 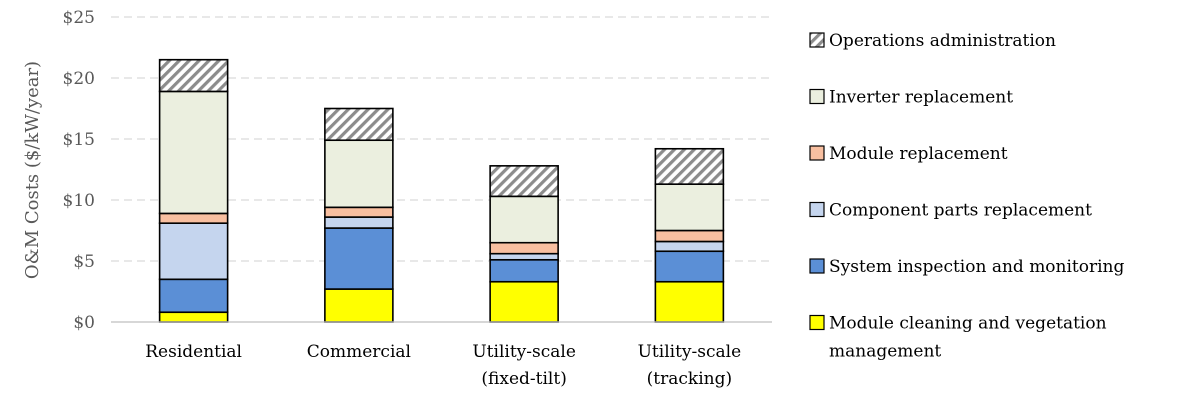 I want to click on y-axis-title: O&M Costs ($/kW/year), so click(x=32, y=170).